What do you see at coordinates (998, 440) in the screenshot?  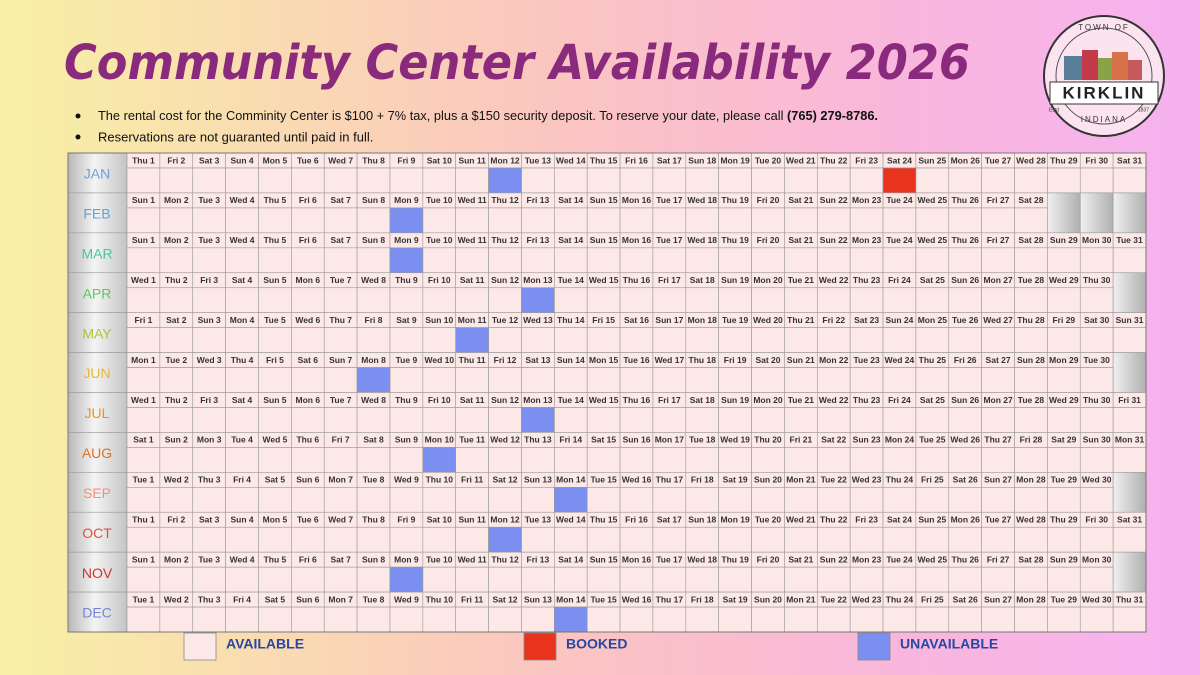 I see `day-label: Thu 27` at bounding box center [998, 440].